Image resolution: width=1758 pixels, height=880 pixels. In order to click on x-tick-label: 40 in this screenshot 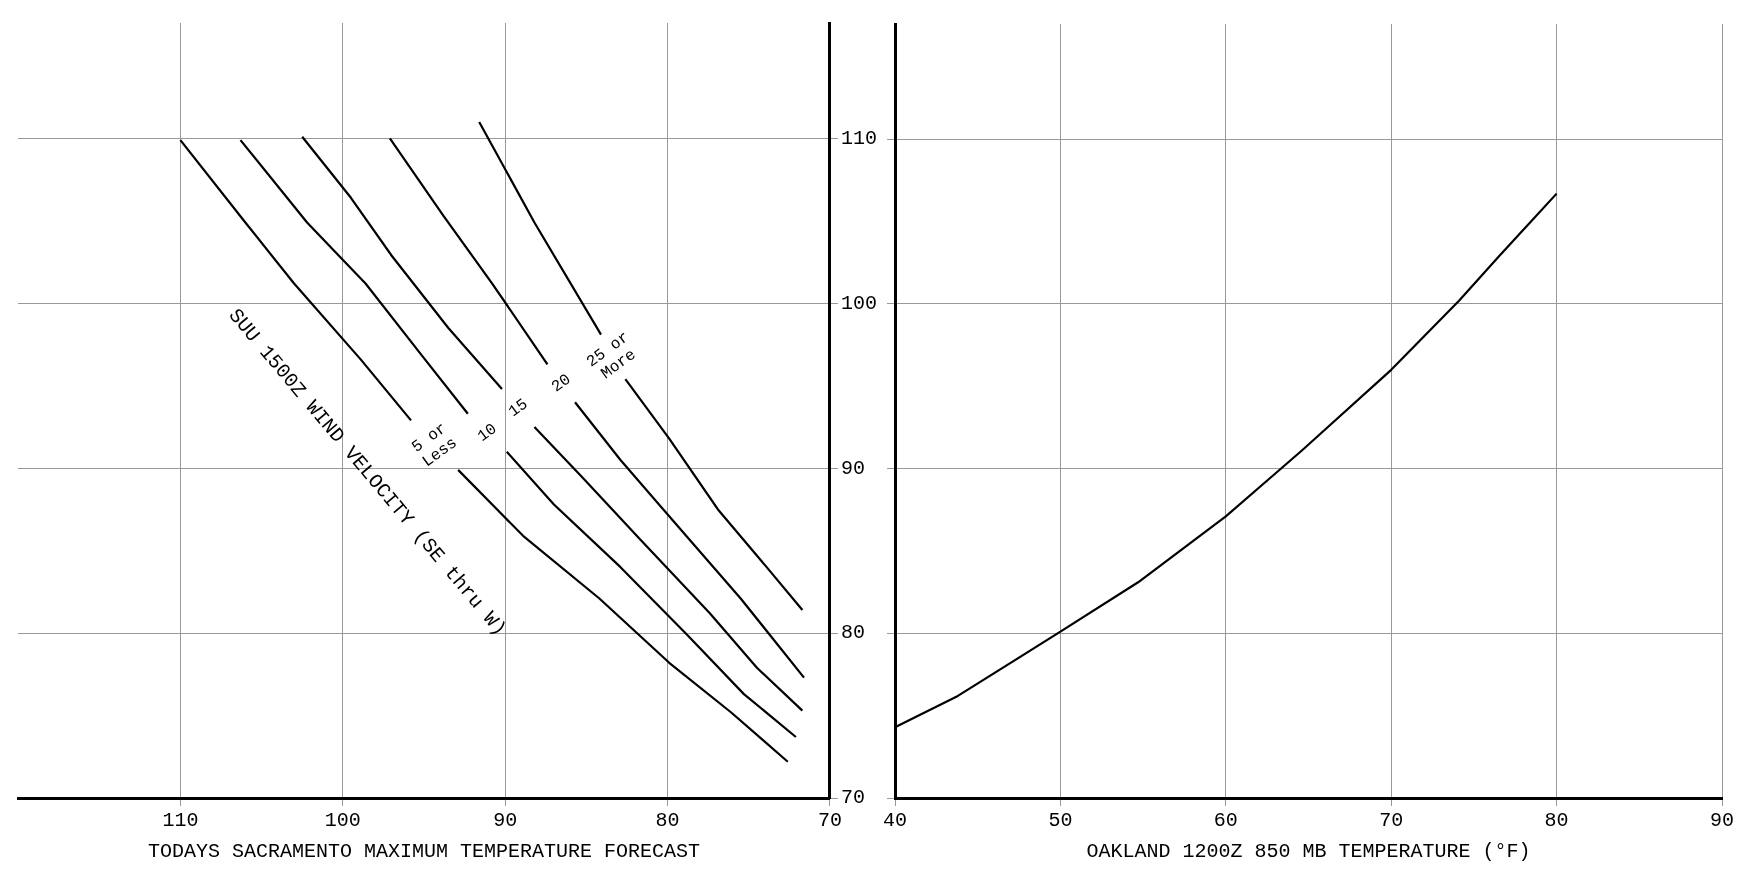, I will do `click(895, 821)`.